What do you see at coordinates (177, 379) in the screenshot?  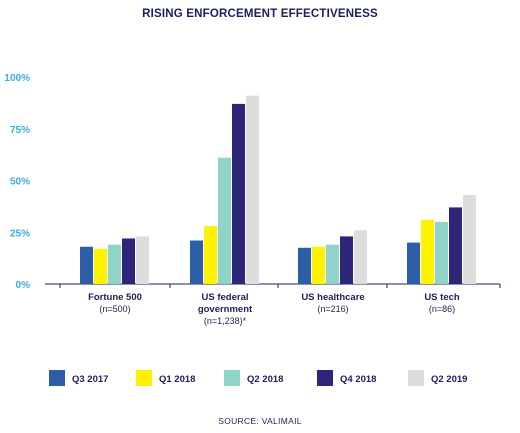 I see `legend-label: Q1 2018` at bounding box center [177, 379].